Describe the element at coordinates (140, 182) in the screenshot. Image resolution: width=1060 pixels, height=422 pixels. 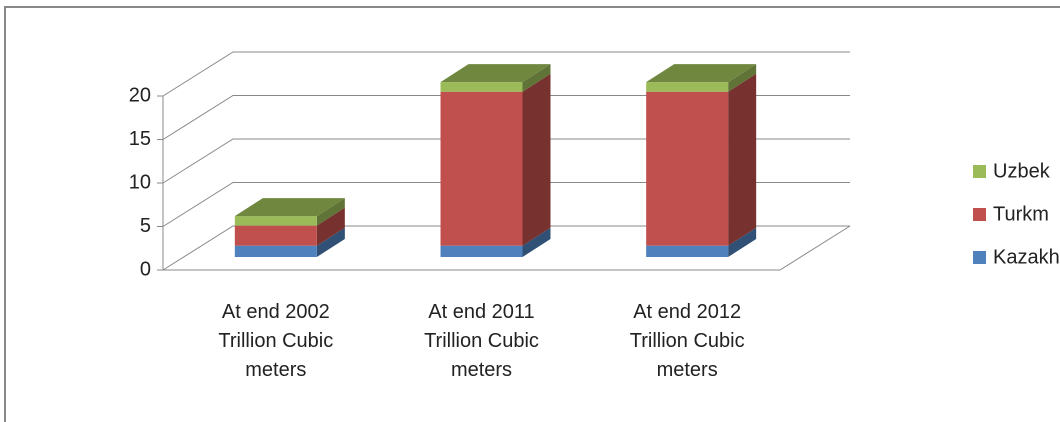
I see `y-tick-label: 10` at that location.